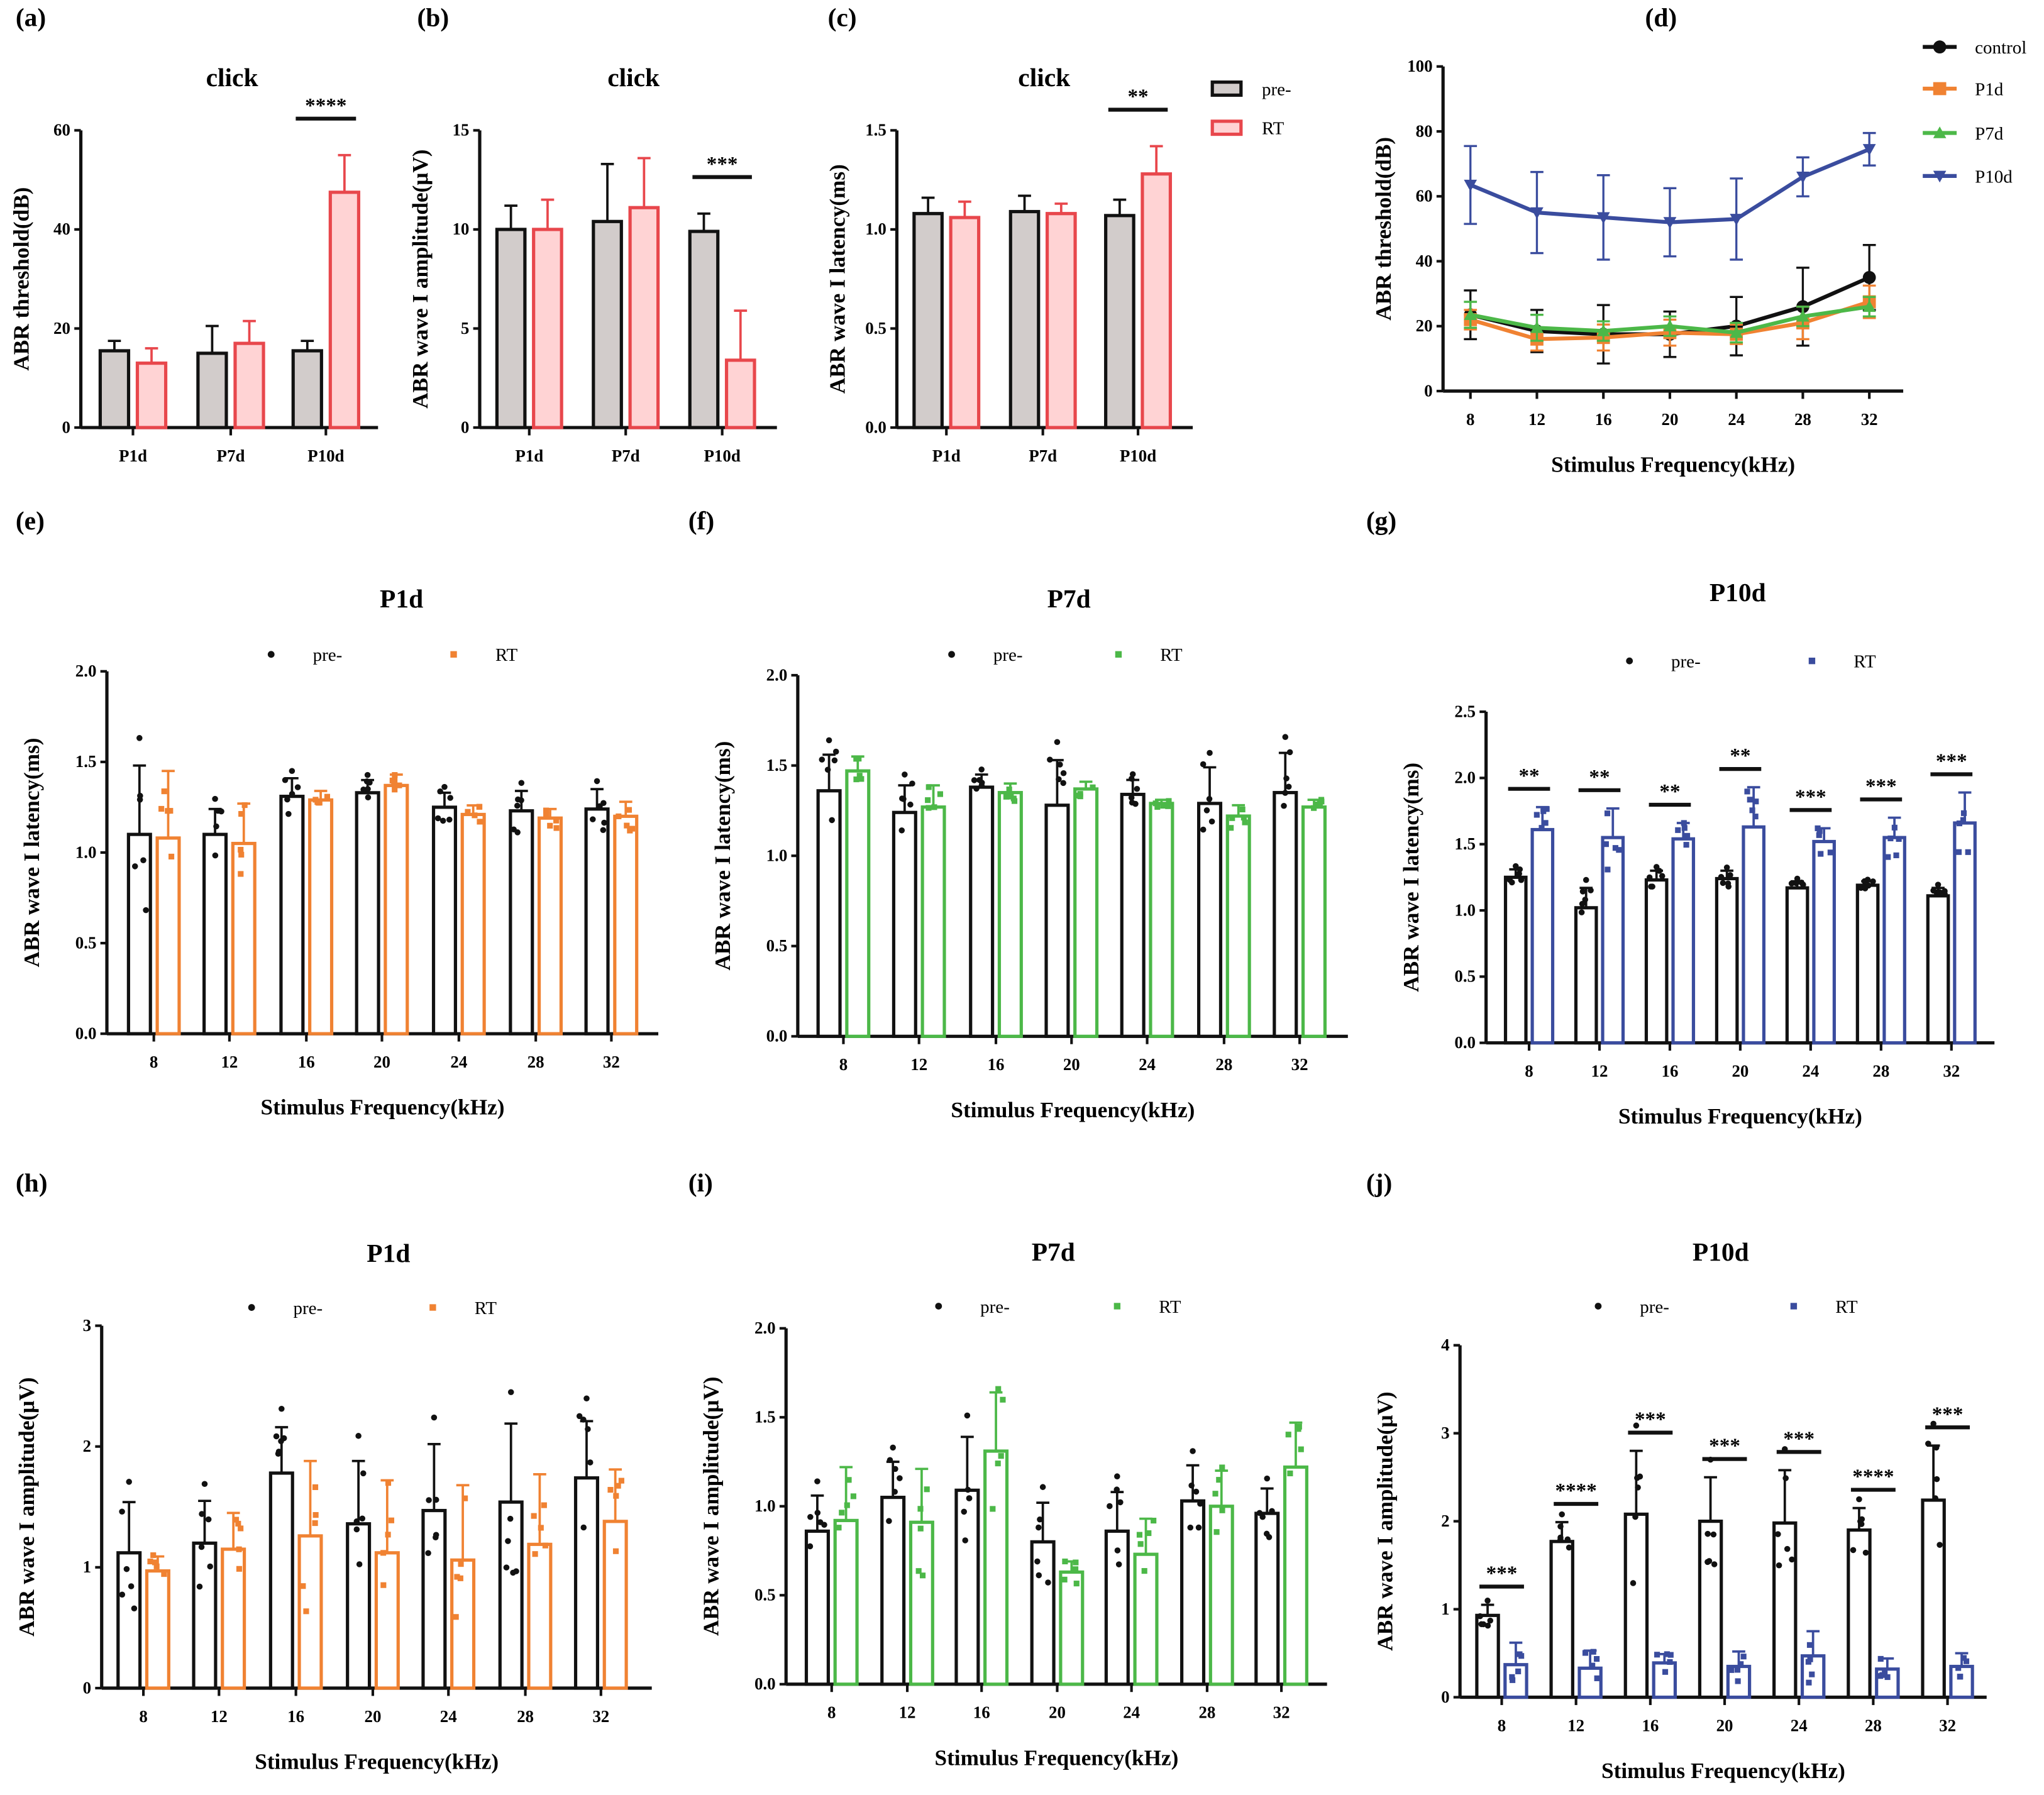 This screenshot has height=1795, width=2044. Describe the element at coordinates (402, 598) in the screenshot. I see `chart-title: P1d` at that location.